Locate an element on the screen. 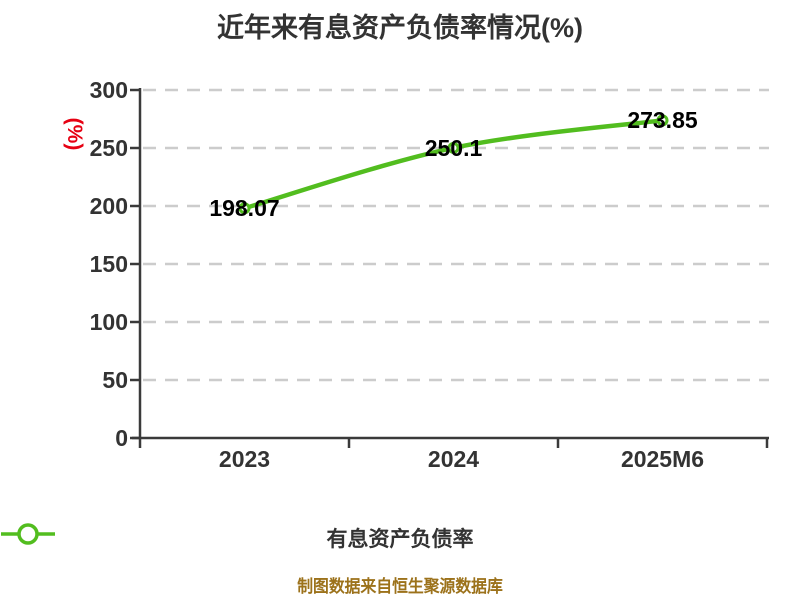 This screenshot has height=600, width=800. data-label: 250.1 is located at coordinates (453, 147).